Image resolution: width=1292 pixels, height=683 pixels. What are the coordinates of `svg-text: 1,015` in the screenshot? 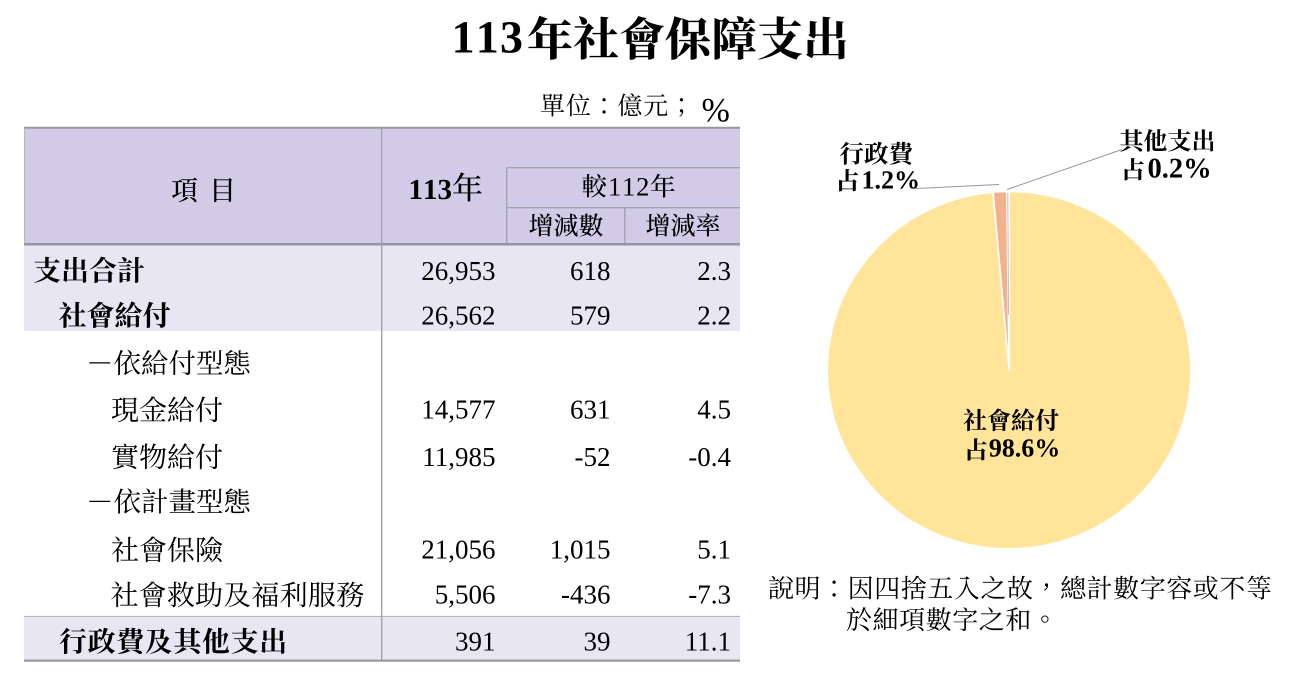 It's located at (580, 550).